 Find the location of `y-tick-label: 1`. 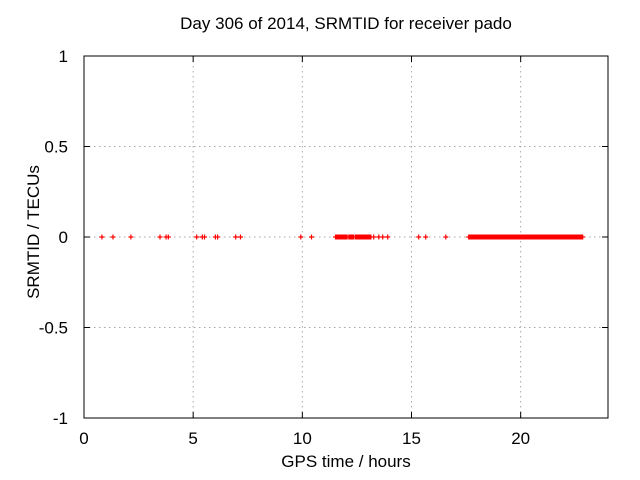

y-tick-label: 1 is located at coordinates (63, 56).